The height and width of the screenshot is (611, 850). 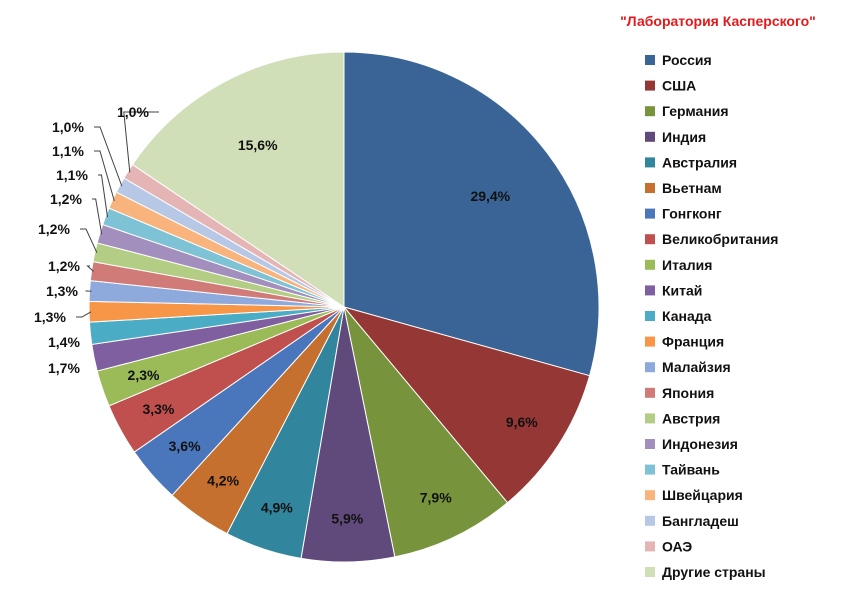 I want to click on legend-swatch-оаэ, so click(x=650, y=546).